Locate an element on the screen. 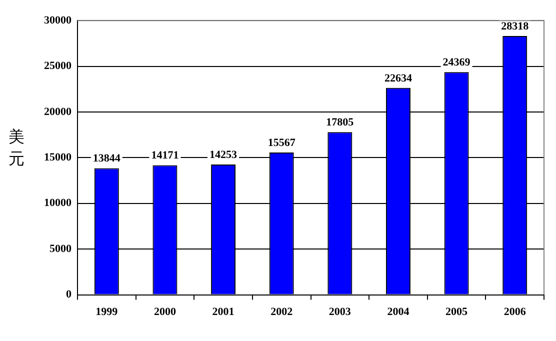  data-label: 24369 is located at coordinates (456, 62).